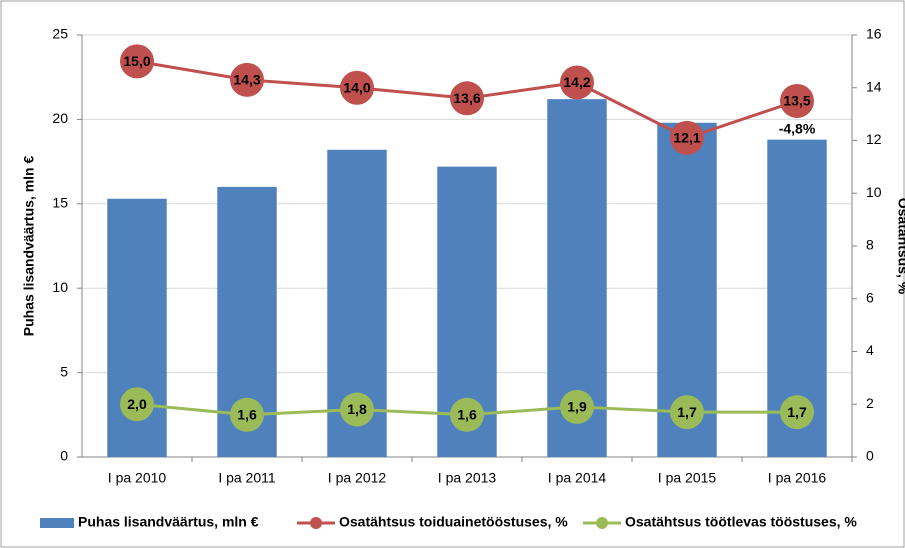  I want to click on legend-label: Osatähtsus toiduainetööstuses, %, so click(453, 522).